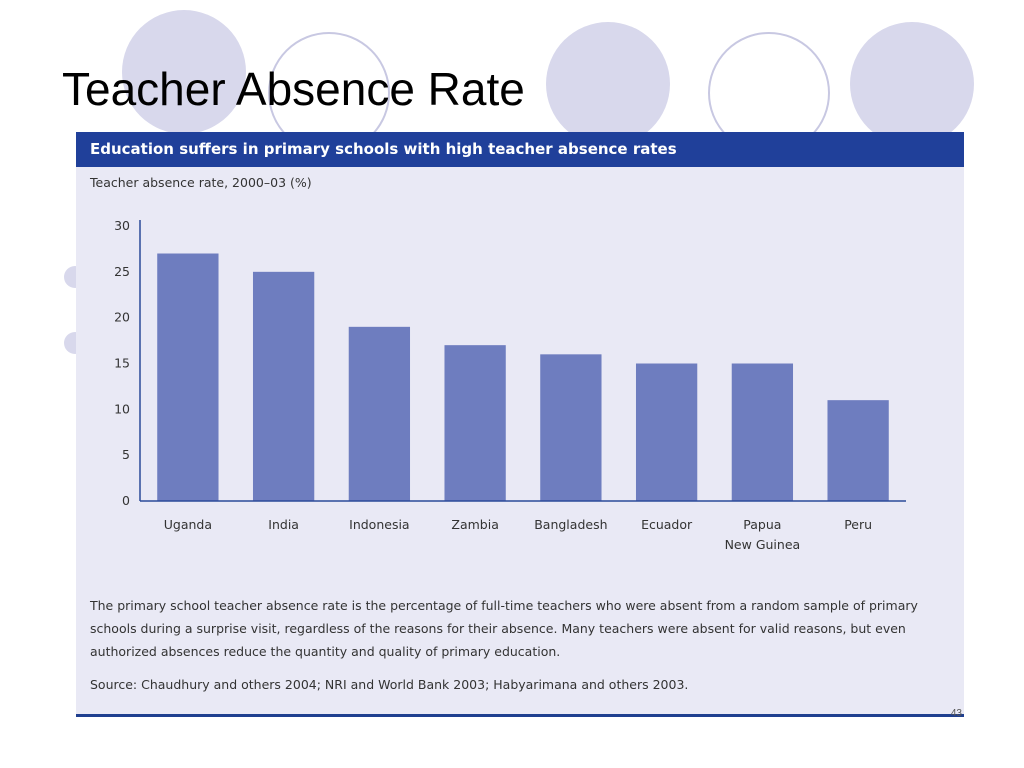 This screenshot has height=768, width=1024. I want to click on slide-title: Teacher Absence Rate, so click(293, 89).